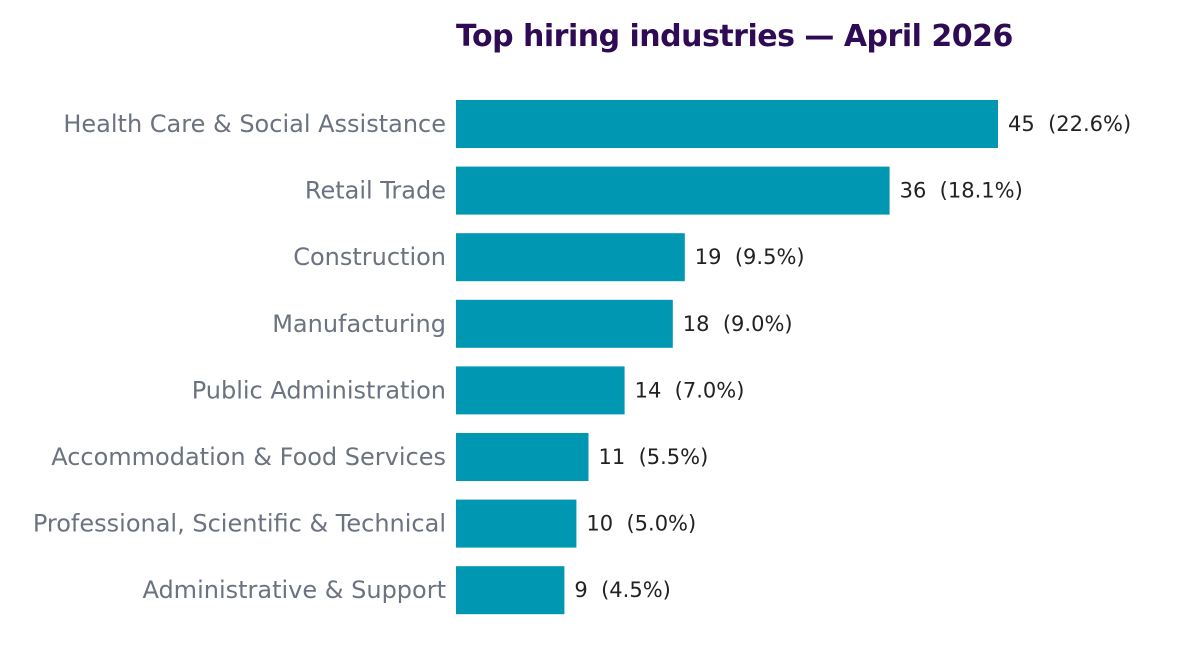  What do you see at coordinates (738, 324) in the screenshot?
I see `data-label-3: 18 (9.0%)` at bounding box center [738, 324].